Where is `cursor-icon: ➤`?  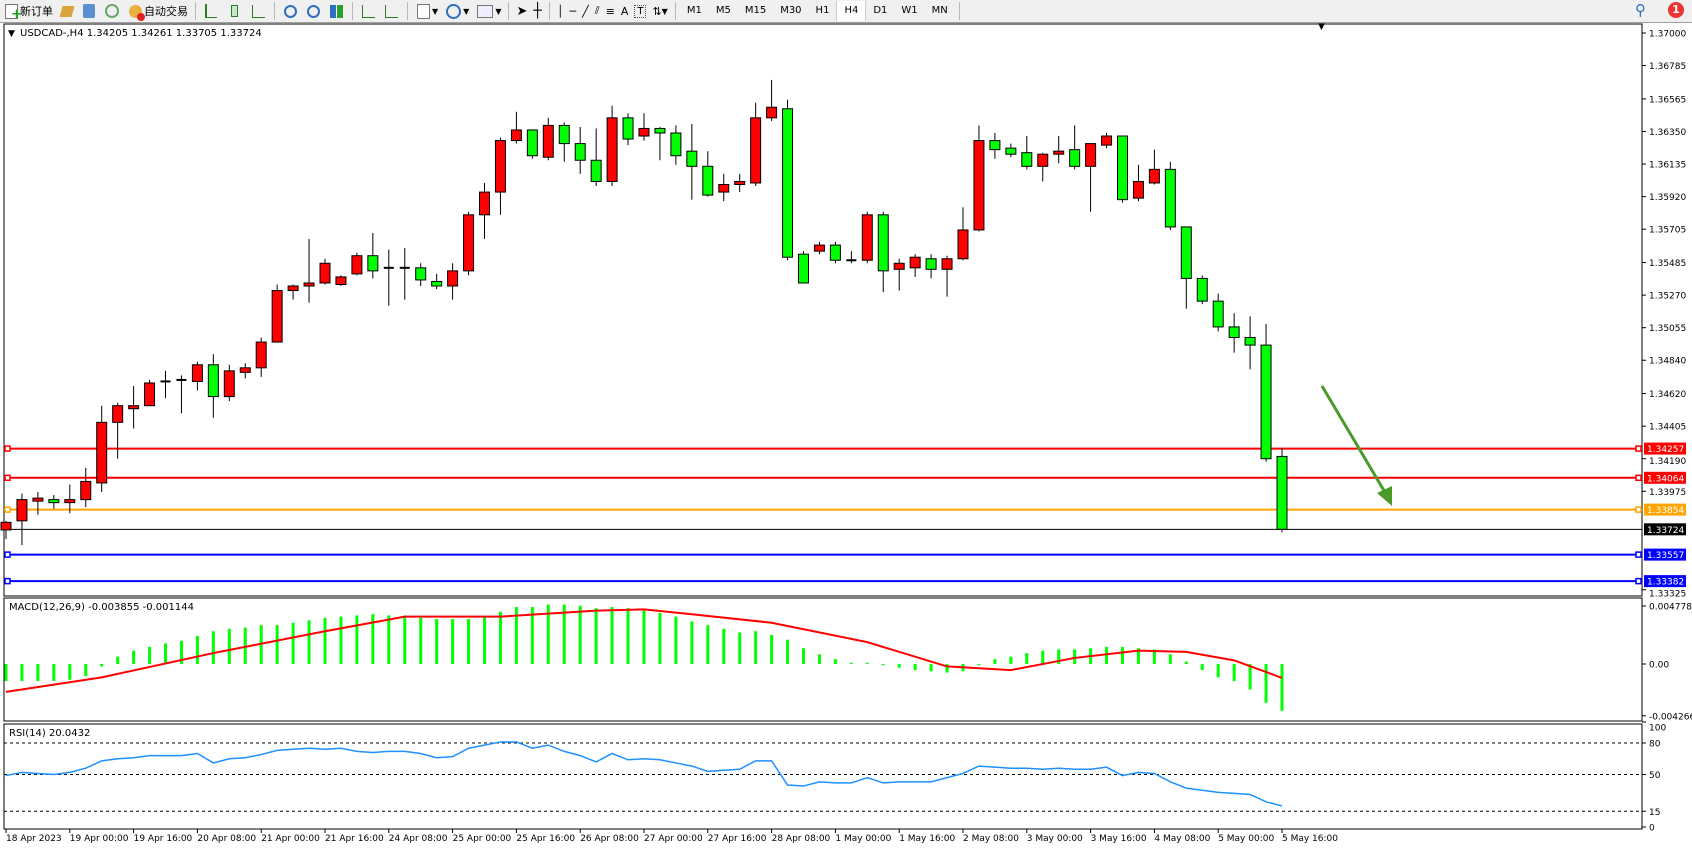 cursor-icon: ➤ is located at coordinates (522, 11).